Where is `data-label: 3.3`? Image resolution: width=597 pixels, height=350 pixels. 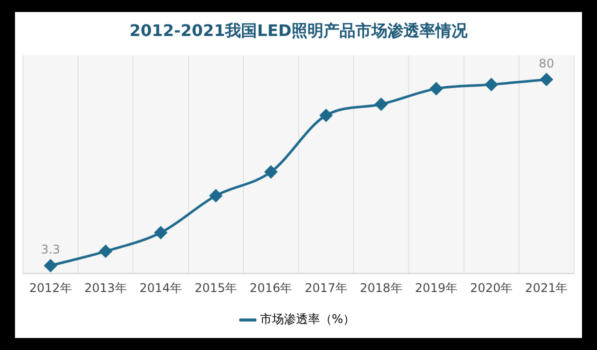
data-label: 3.3 is located at coordinates (50, 249).